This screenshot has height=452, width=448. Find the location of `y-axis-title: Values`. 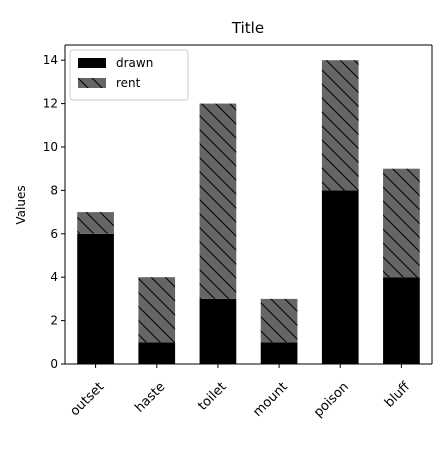

y-axis-title: Values is located at coordinates (21, 204).